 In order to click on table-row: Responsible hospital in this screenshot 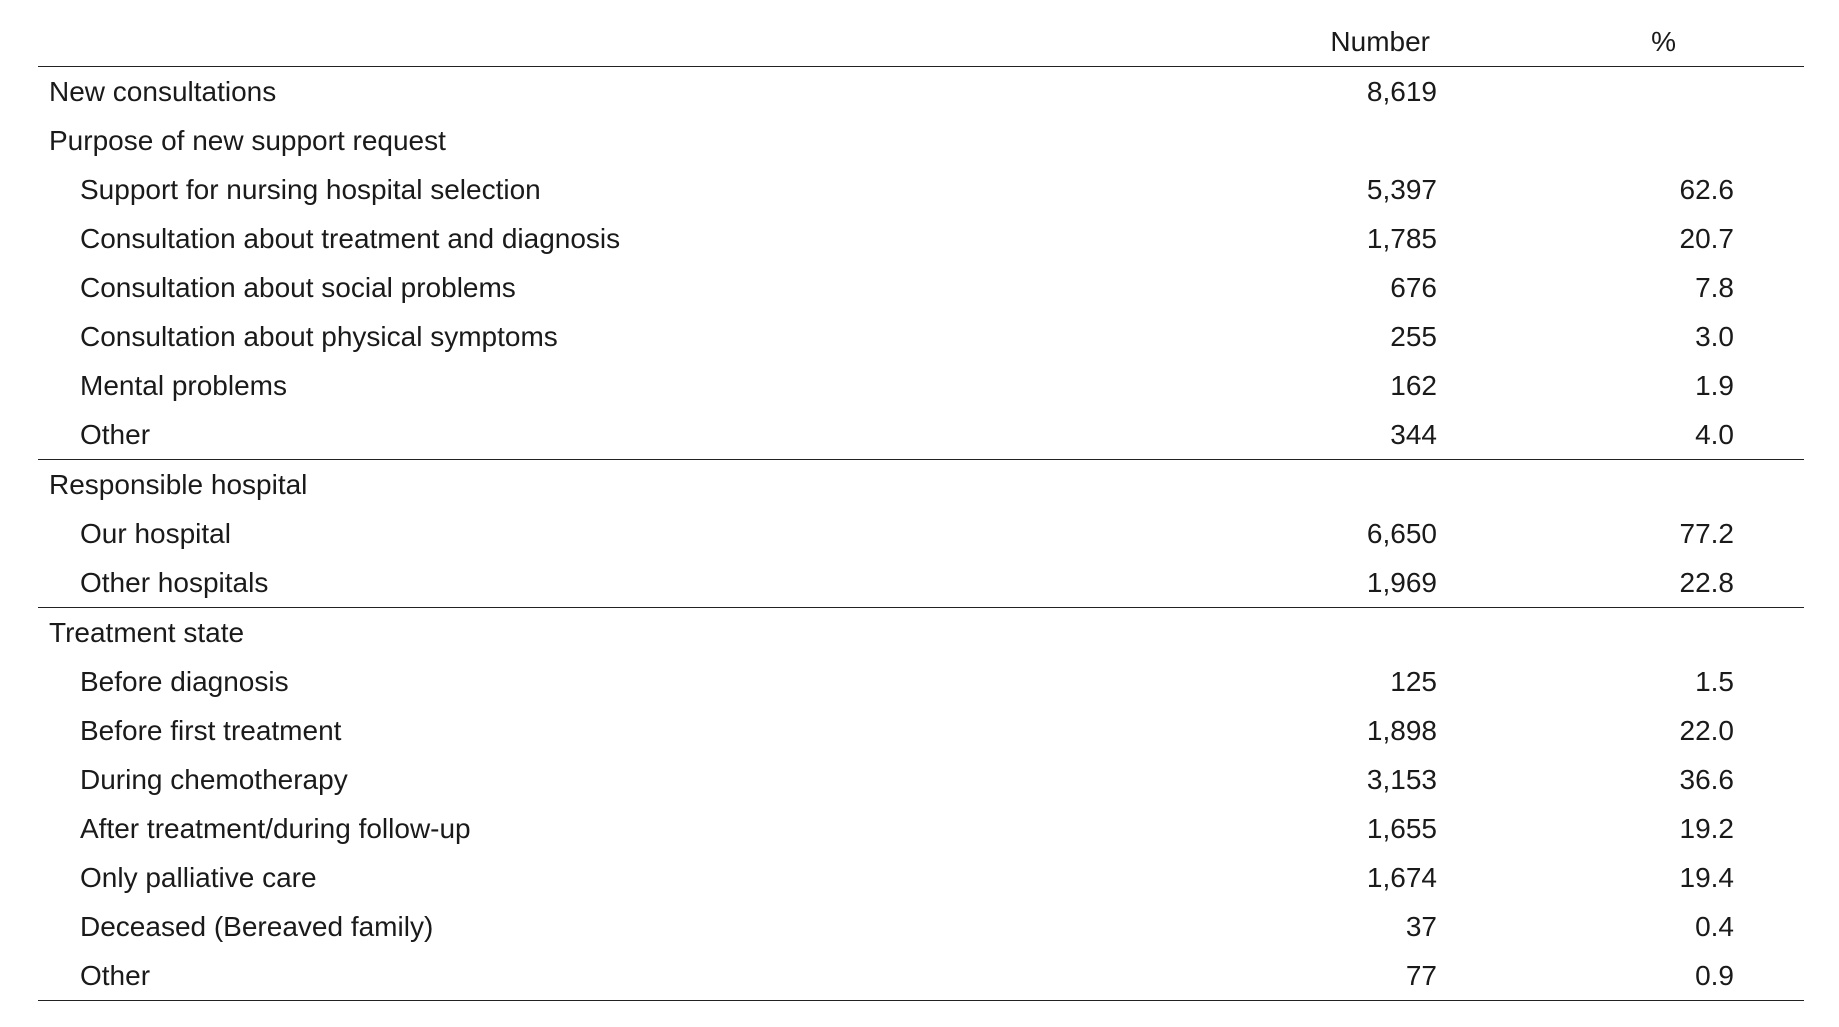, I will do `click(921, 485)`.